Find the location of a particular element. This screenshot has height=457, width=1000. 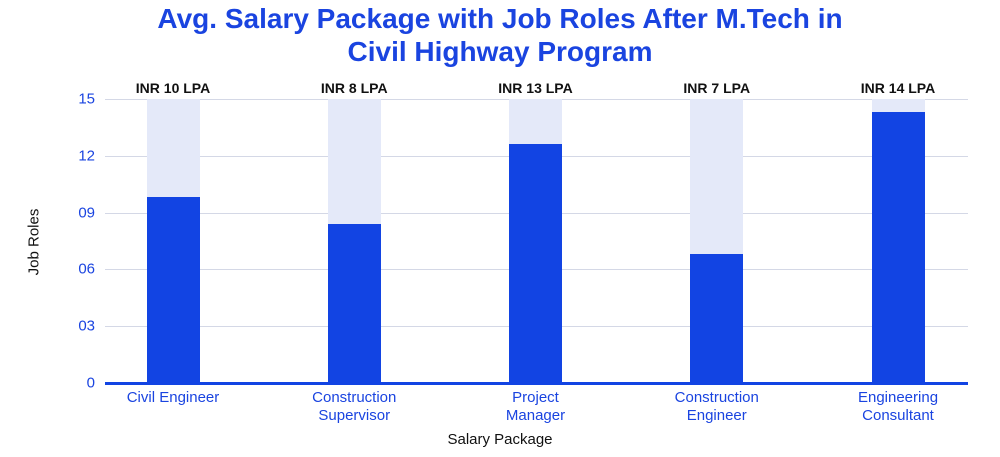

y-tick-label: 06 is located at coordinates (86, 269).